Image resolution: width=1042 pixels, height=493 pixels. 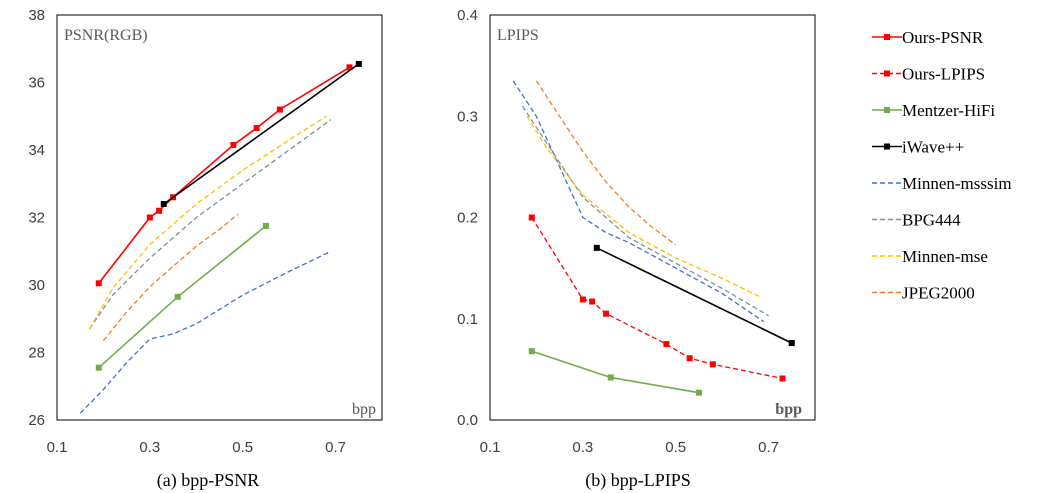 I want to click on psnr-x-axis-label: bpp, so click(x=364, y=409).